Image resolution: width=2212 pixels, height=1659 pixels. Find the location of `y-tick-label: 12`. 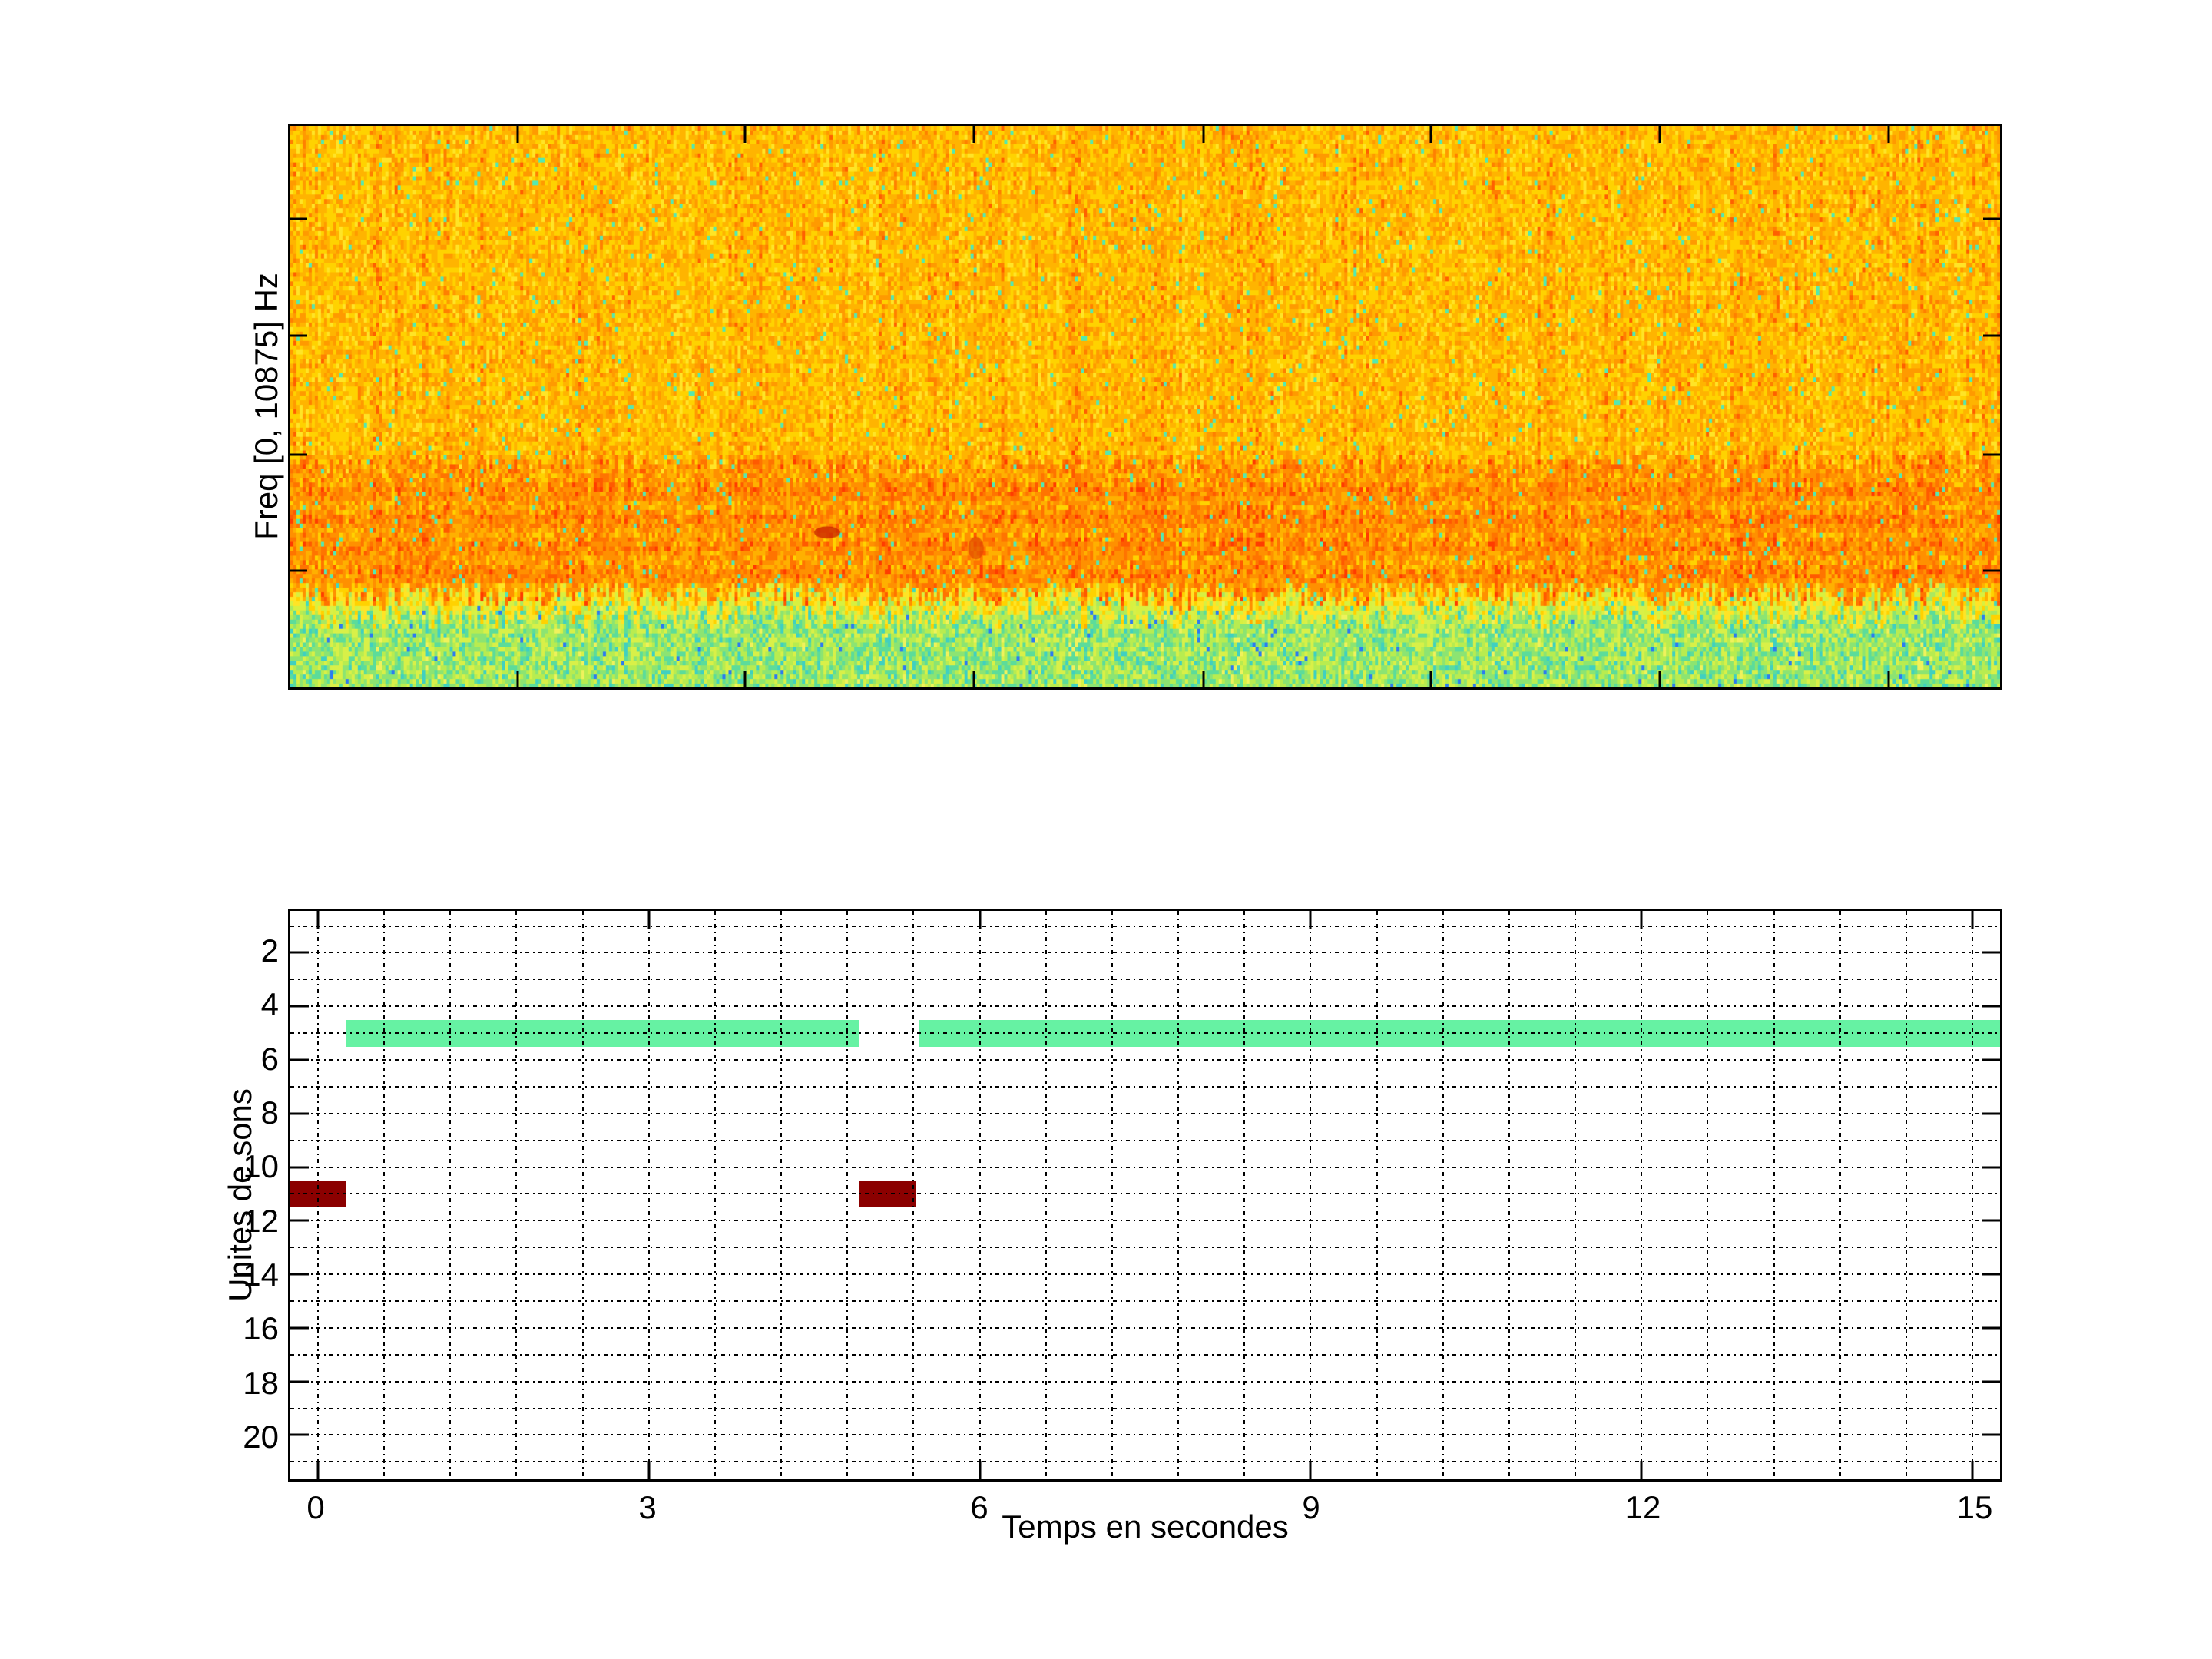

y-tick-label: 12 is located at coordinates (261, 1221).